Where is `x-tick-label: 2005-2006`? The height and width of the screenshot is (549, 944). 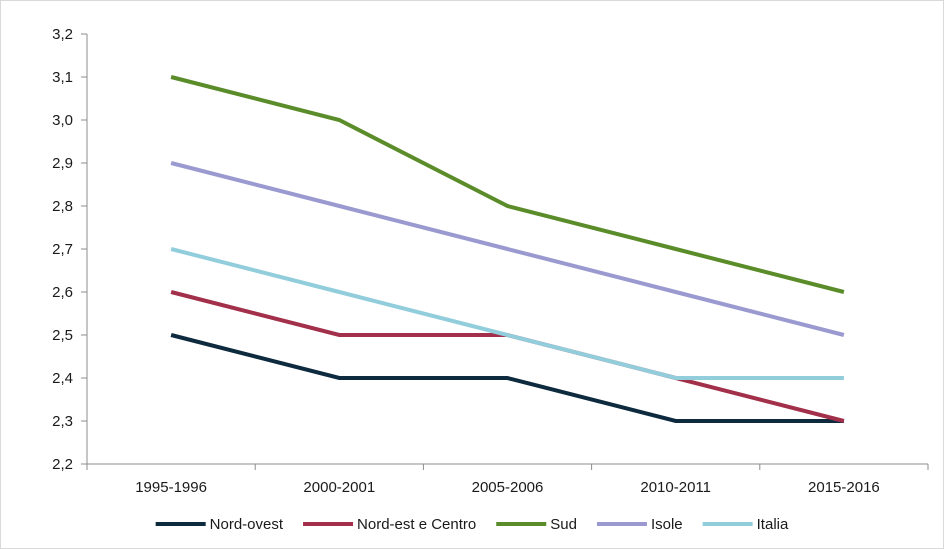
x-tick-label: 2005-2006 is located at coordinates (508, 487).